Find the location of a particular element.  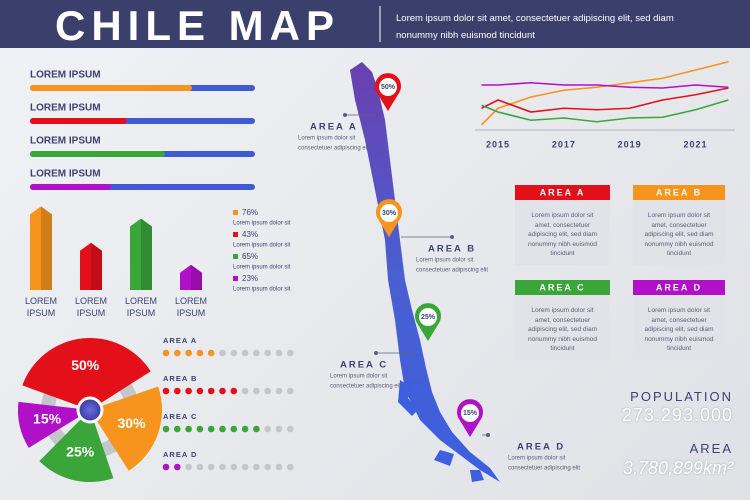

pin-label: 30% is located at coordinates (389, 213).